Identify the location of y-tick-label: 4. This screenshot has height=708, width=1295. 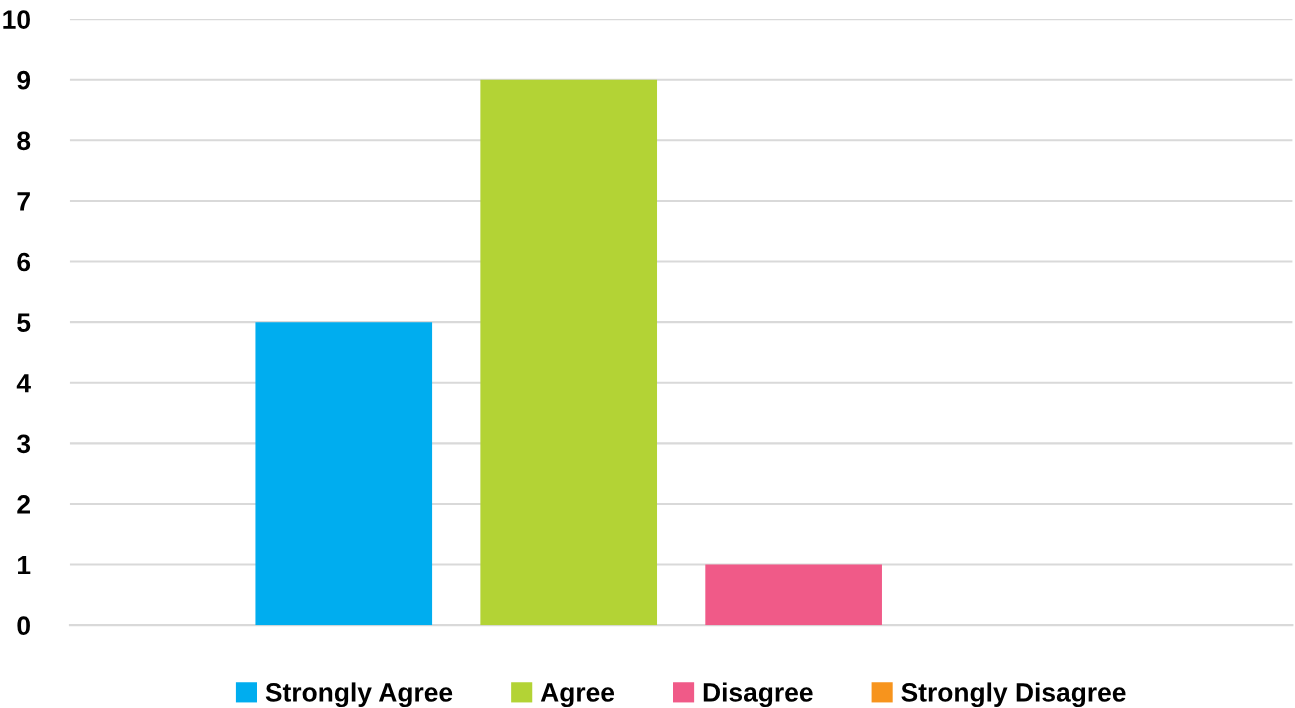
(23, 383).